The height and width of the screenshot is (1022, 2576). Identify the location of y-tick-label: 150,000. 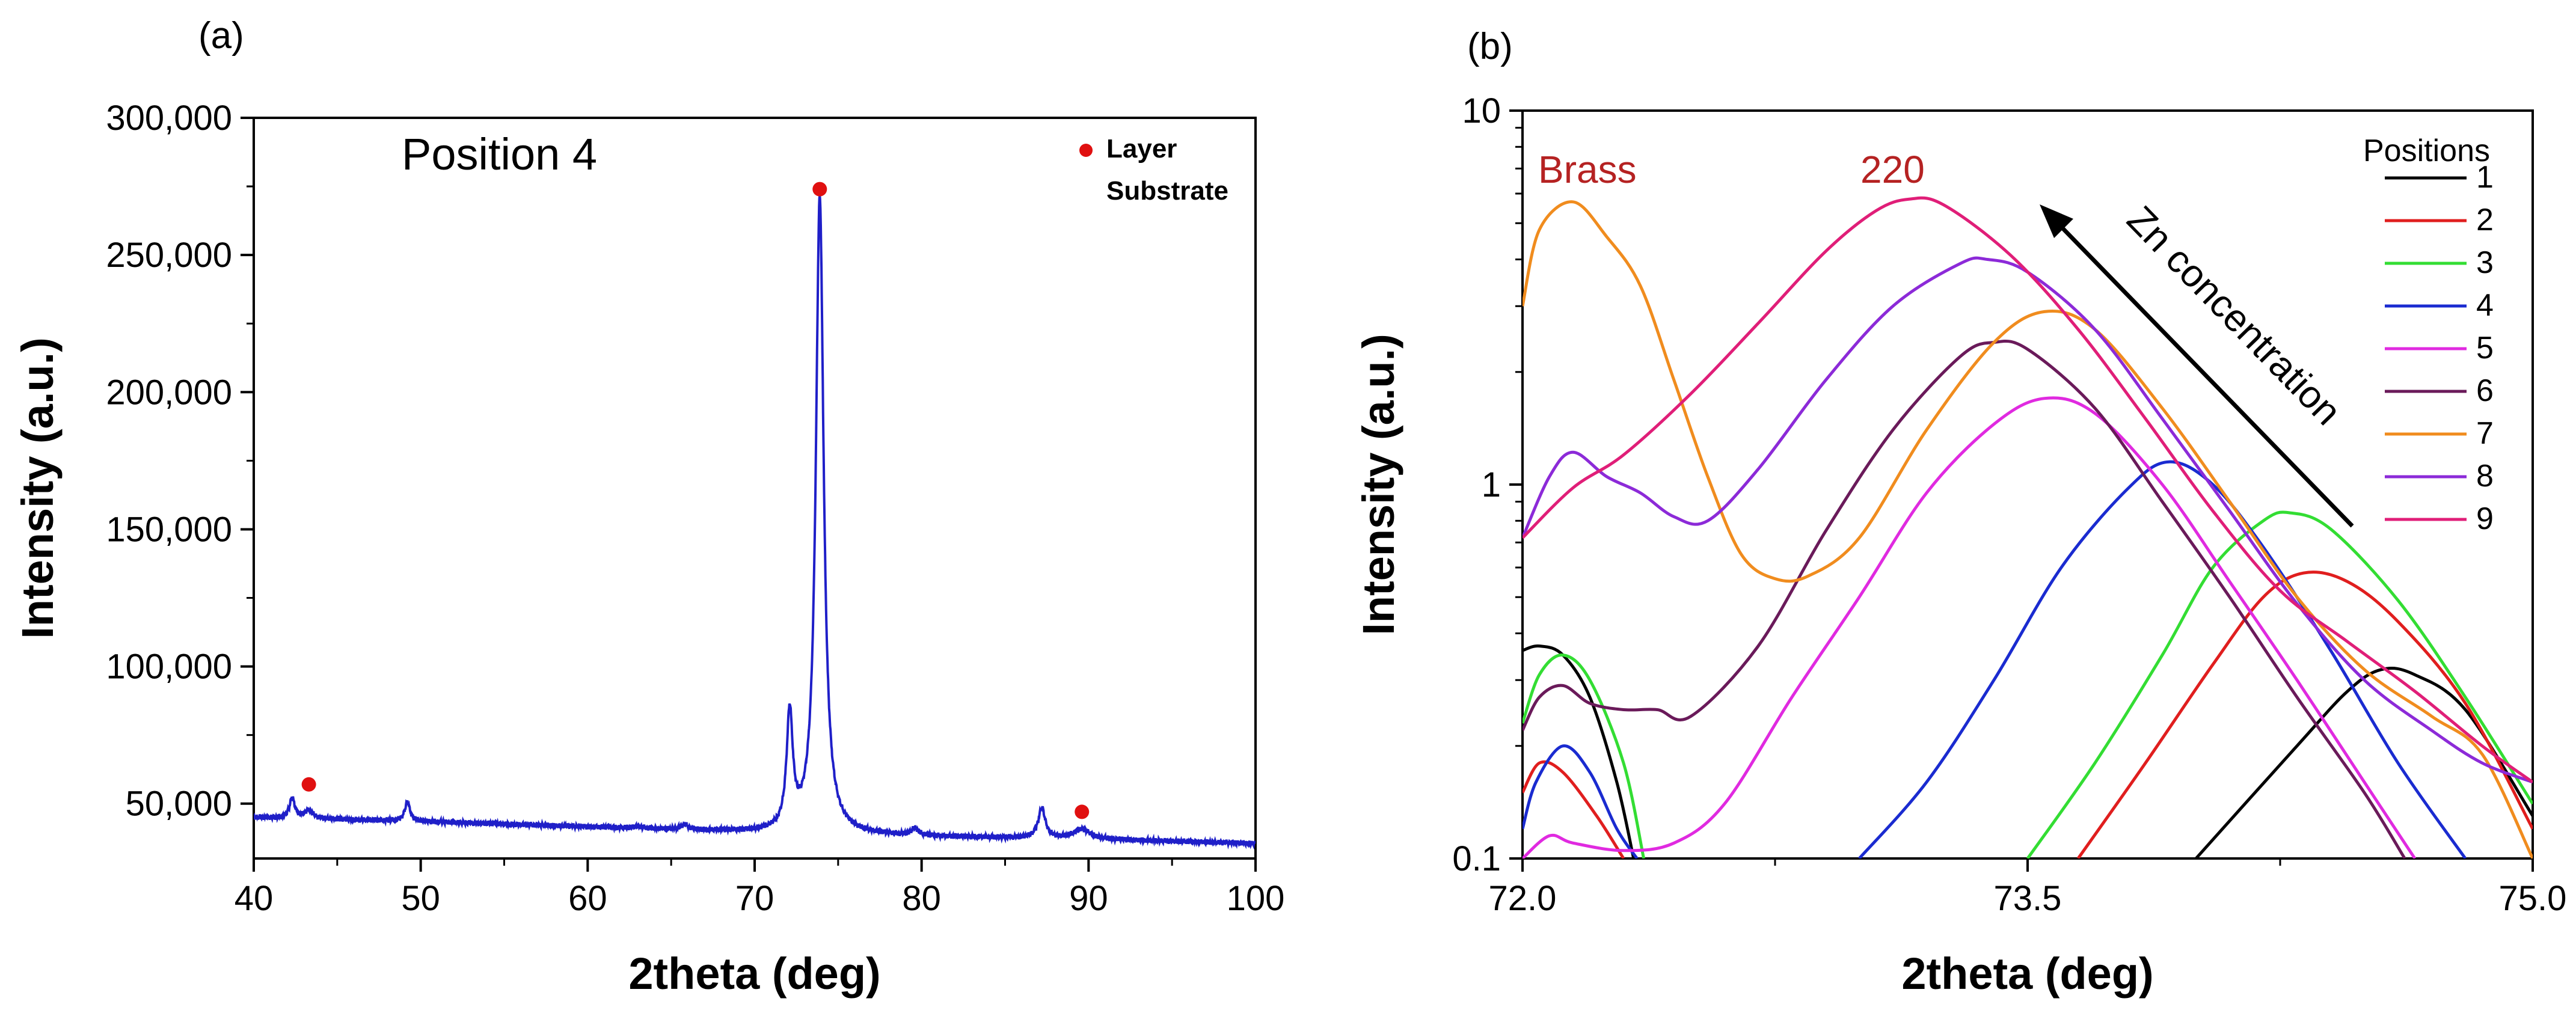
(169, 529).